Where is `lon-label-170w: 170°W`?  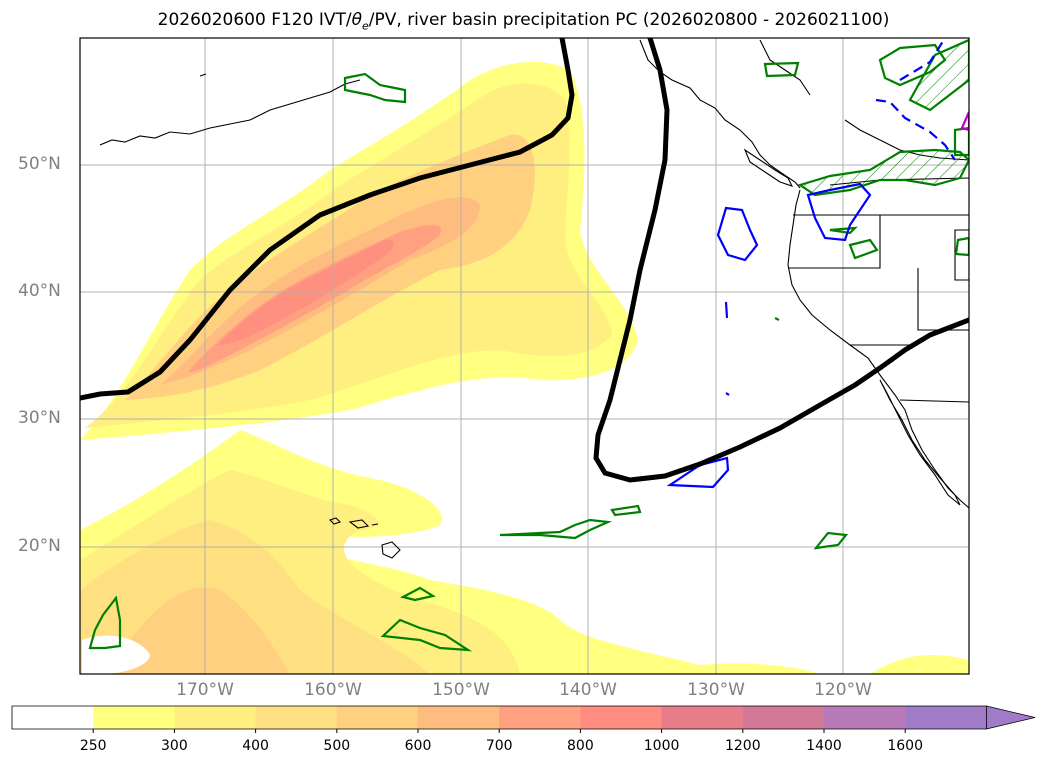
lon-label-170w: 170°W is located at coordinates (205, 690).